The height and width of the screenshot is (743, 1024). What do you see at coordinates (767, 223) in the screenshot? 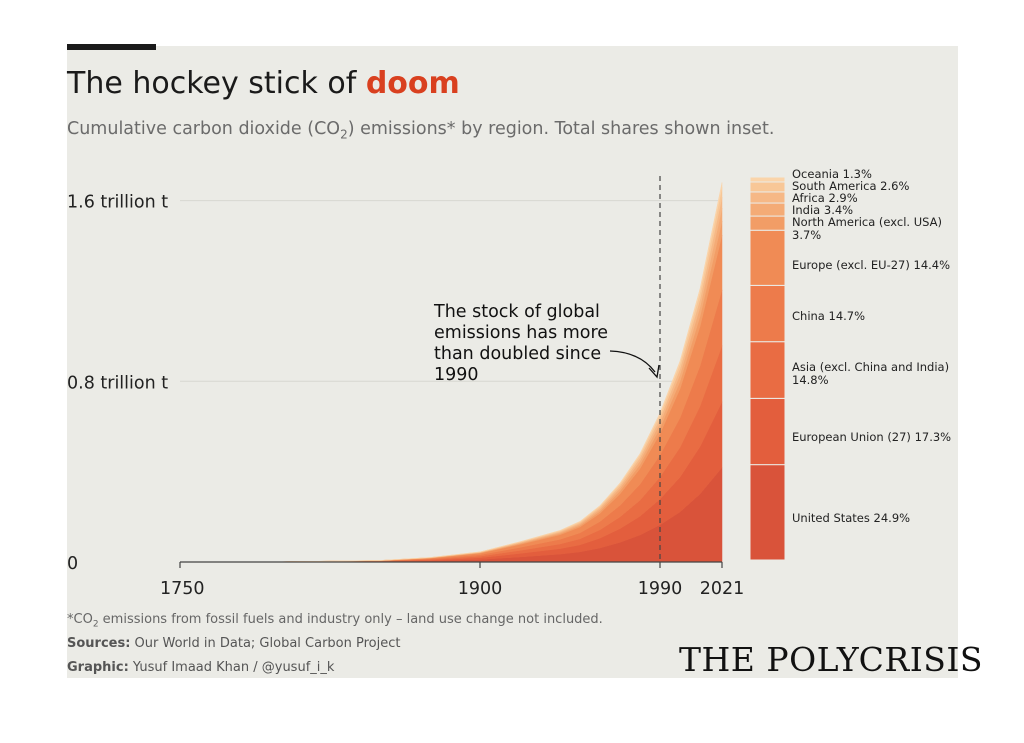
I see `inset-segment-north-america-excl-usa-` at bounding box center [767, 223].